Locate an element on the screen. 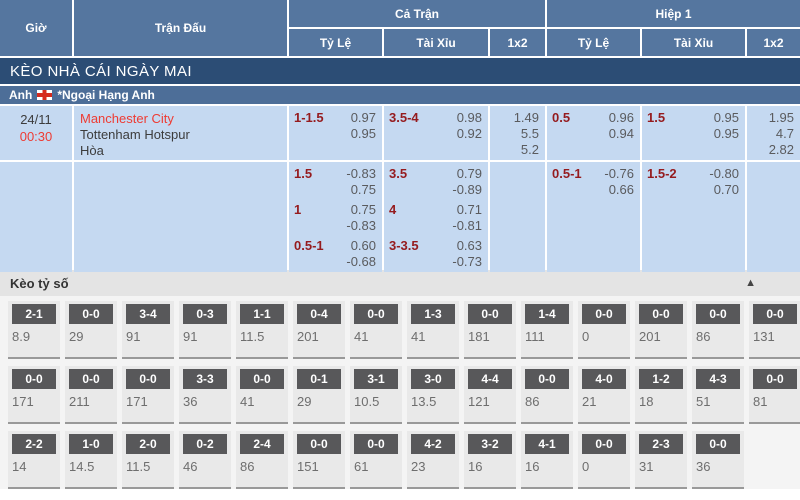 The width and height of the screenshot is (800, 500). odds-cell-h1-handicap: 0.5 0.96 0.94 is located at coordinates (593, 133).